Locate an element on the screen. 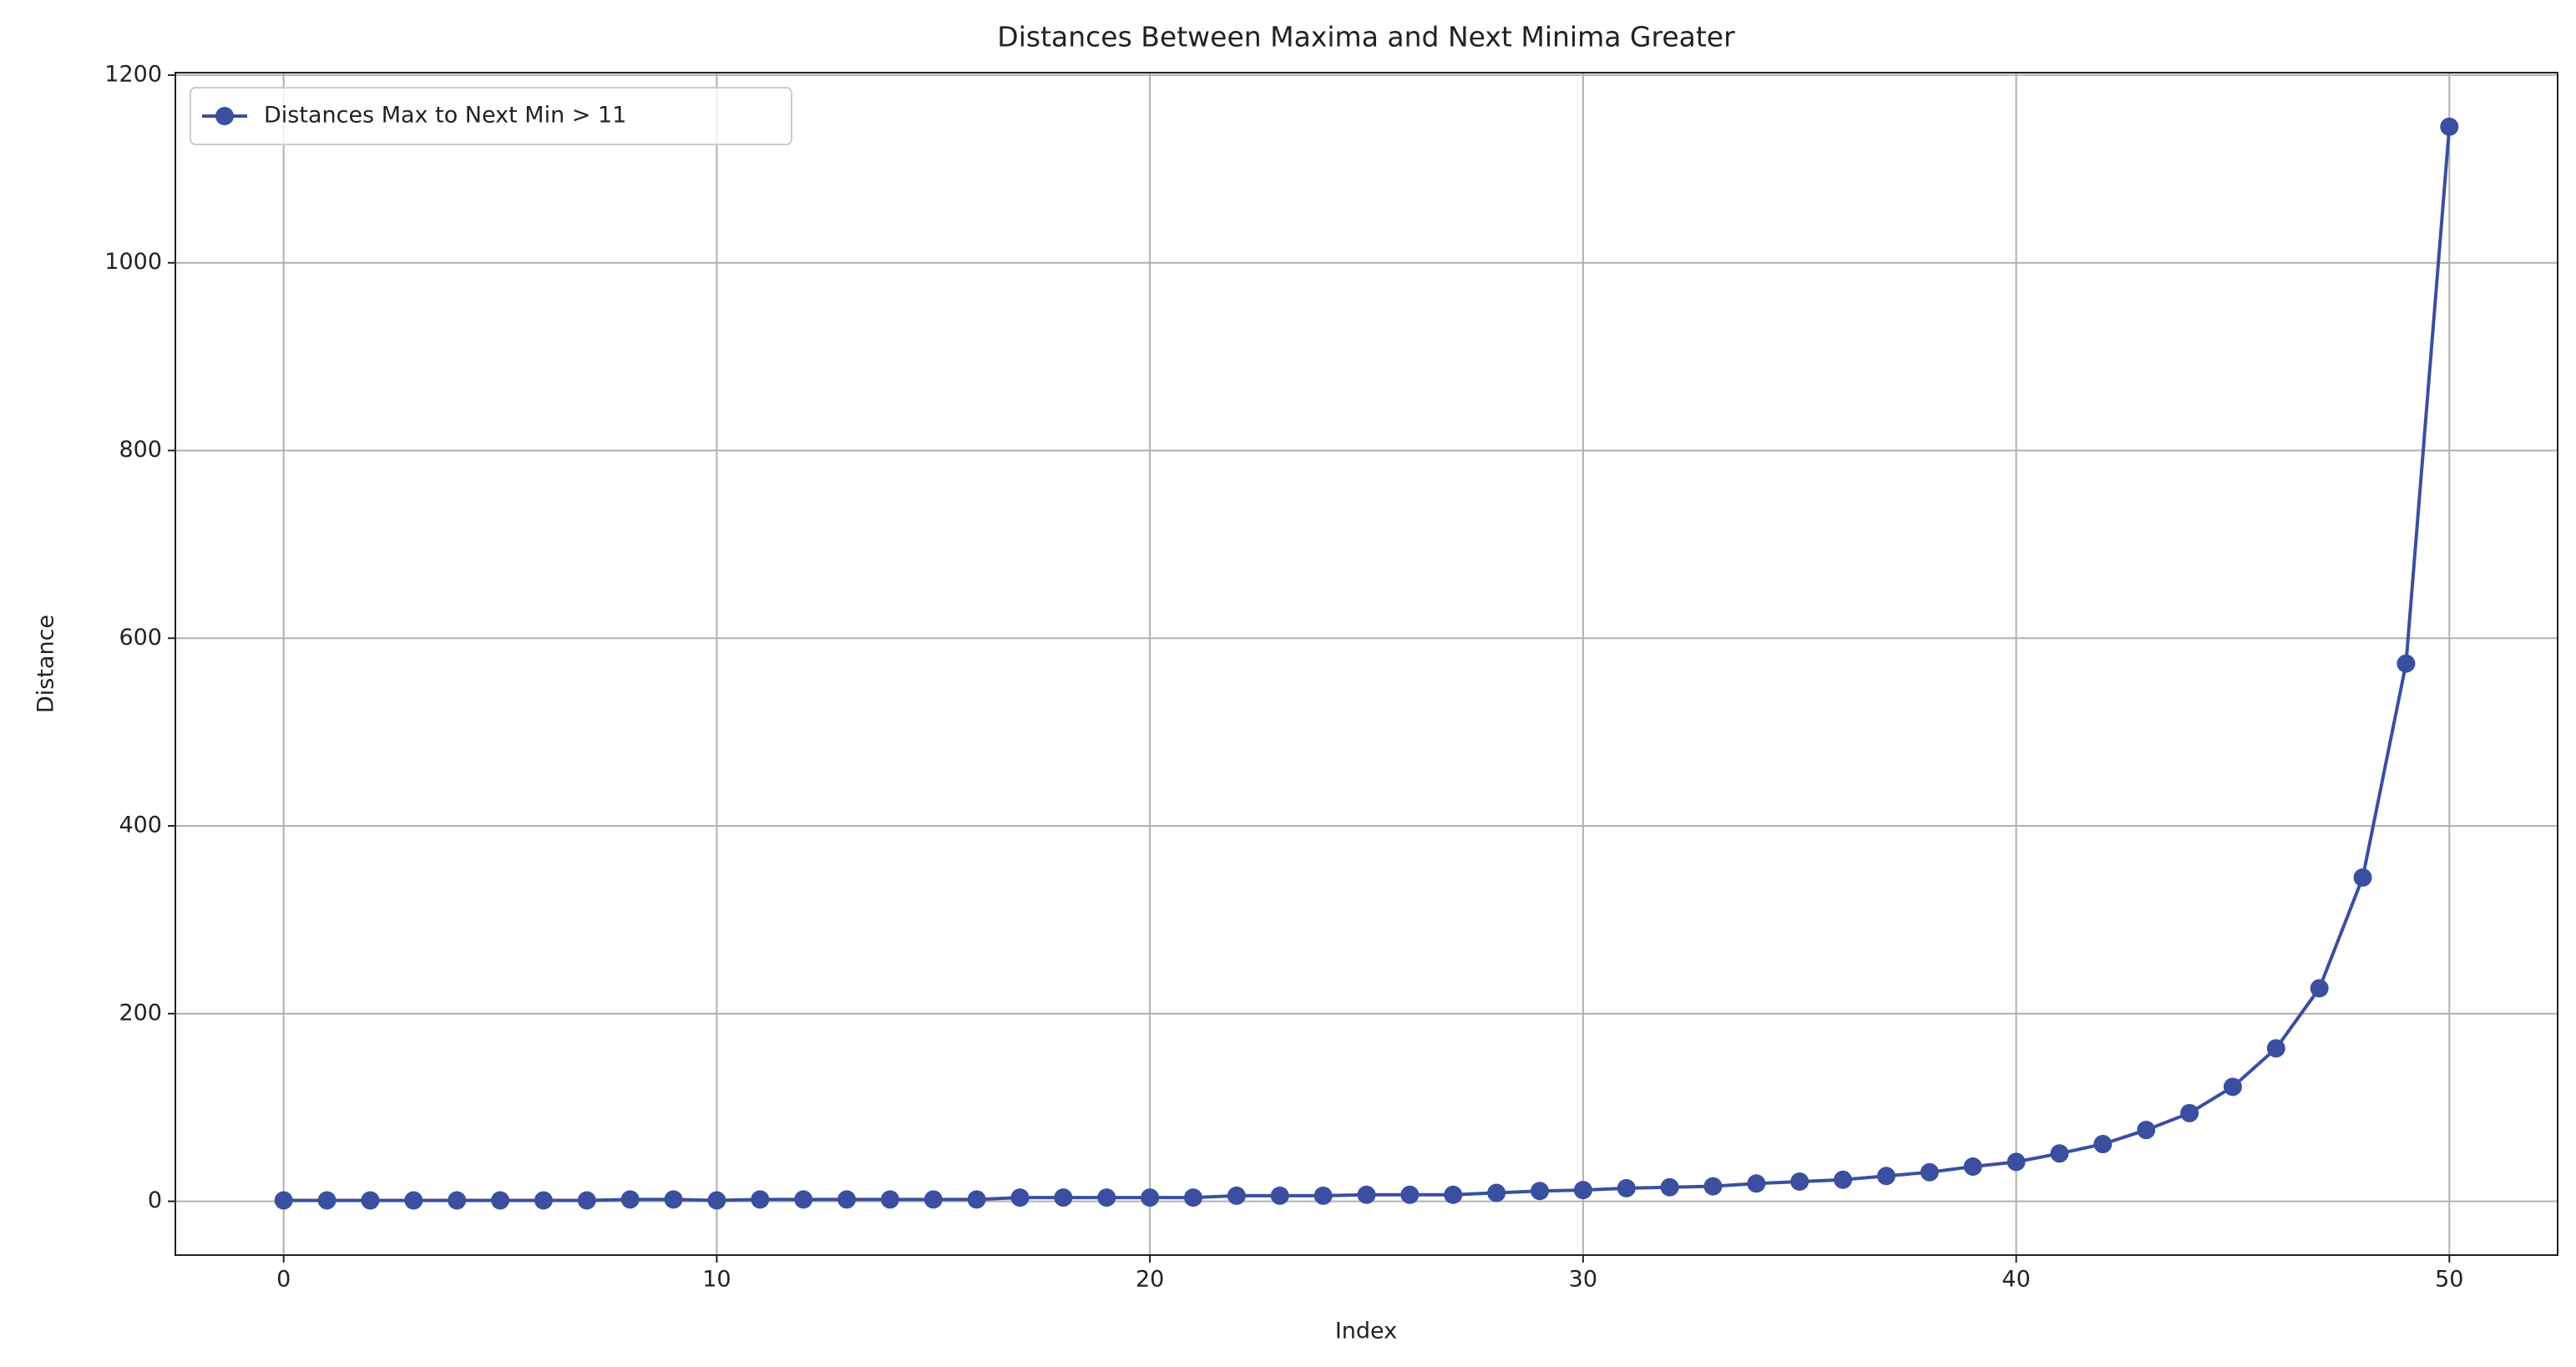  x-tick-label: 10 is located at coordinates (716, 1280).